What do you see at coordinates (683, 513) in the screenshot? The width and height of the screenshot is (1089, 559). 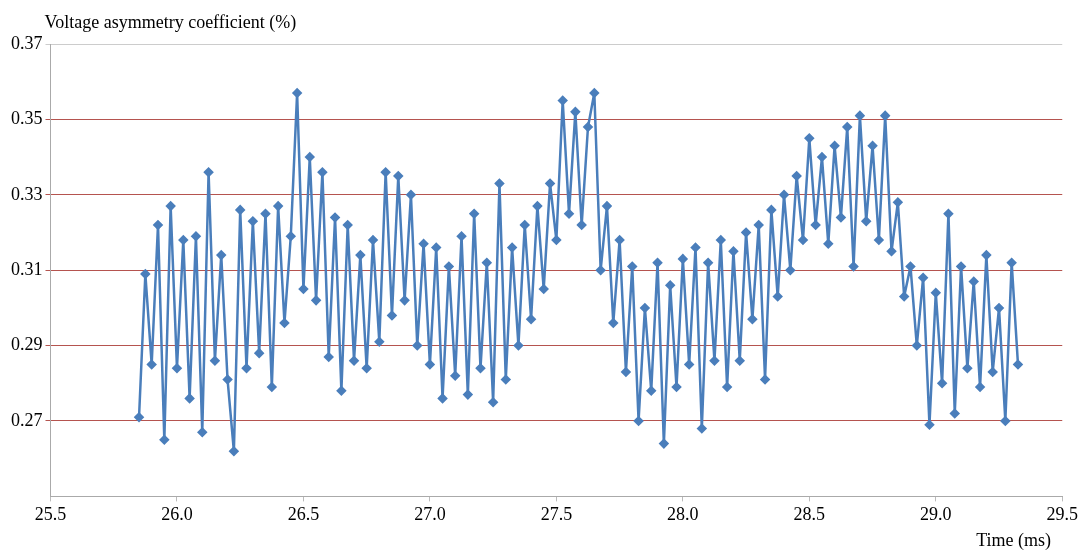 I see `x-tick-label: 28.0` at bounding box center [683, 513].